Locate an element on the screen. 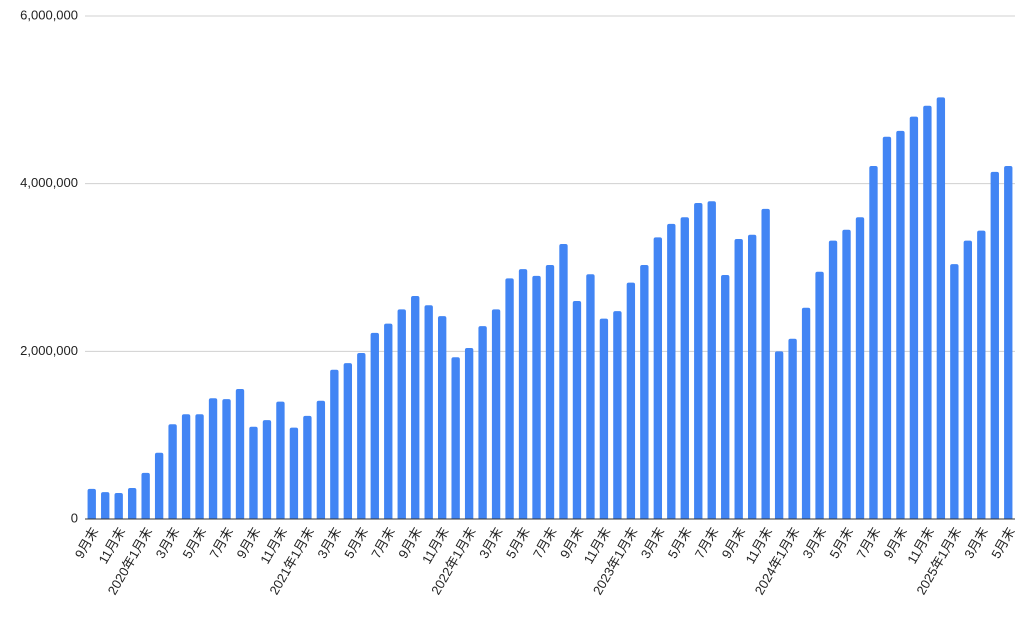  y-tick-label: 6,000,000 is located at coordinates (49, 14).